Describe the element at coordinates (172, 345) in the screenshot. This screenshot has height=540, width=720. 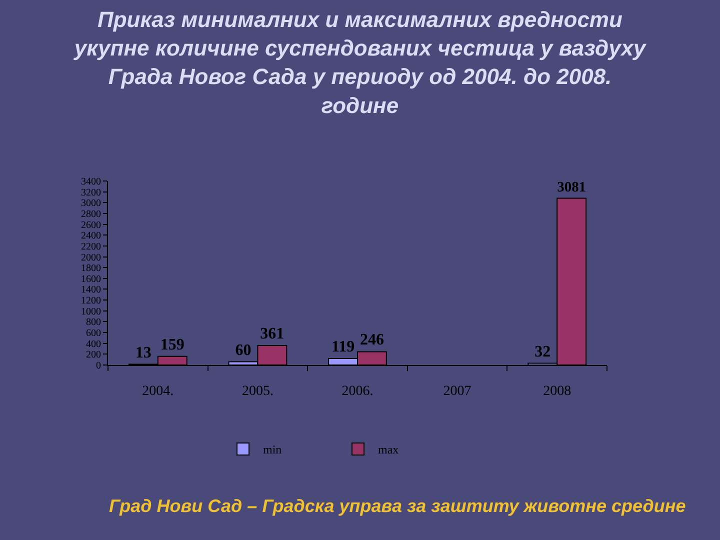
I see `data-label: 159` at that location.